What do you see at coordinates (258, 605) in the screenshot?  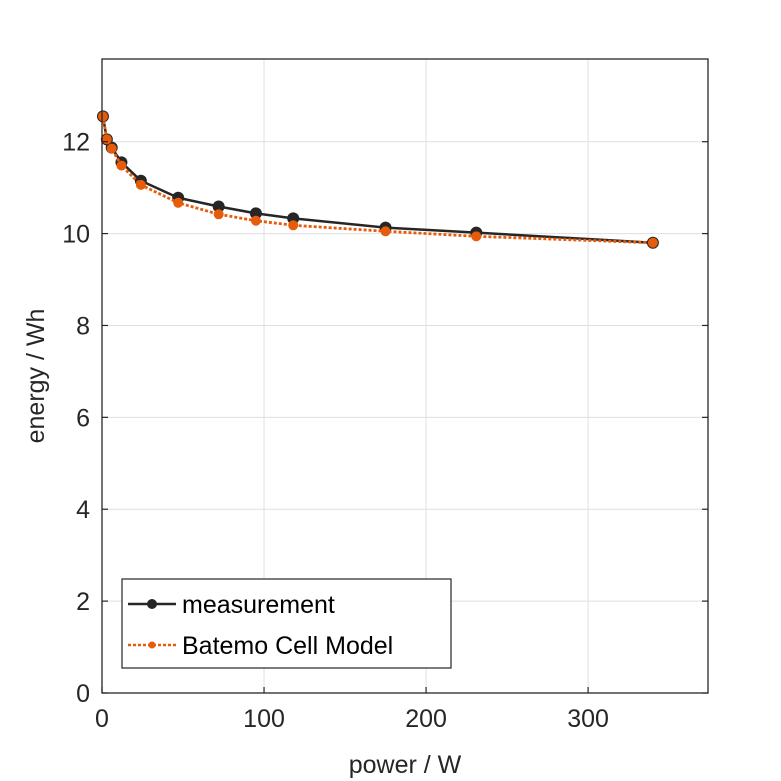 I see `legend-label-measurement: measurement` at bounding box center [258, 605].